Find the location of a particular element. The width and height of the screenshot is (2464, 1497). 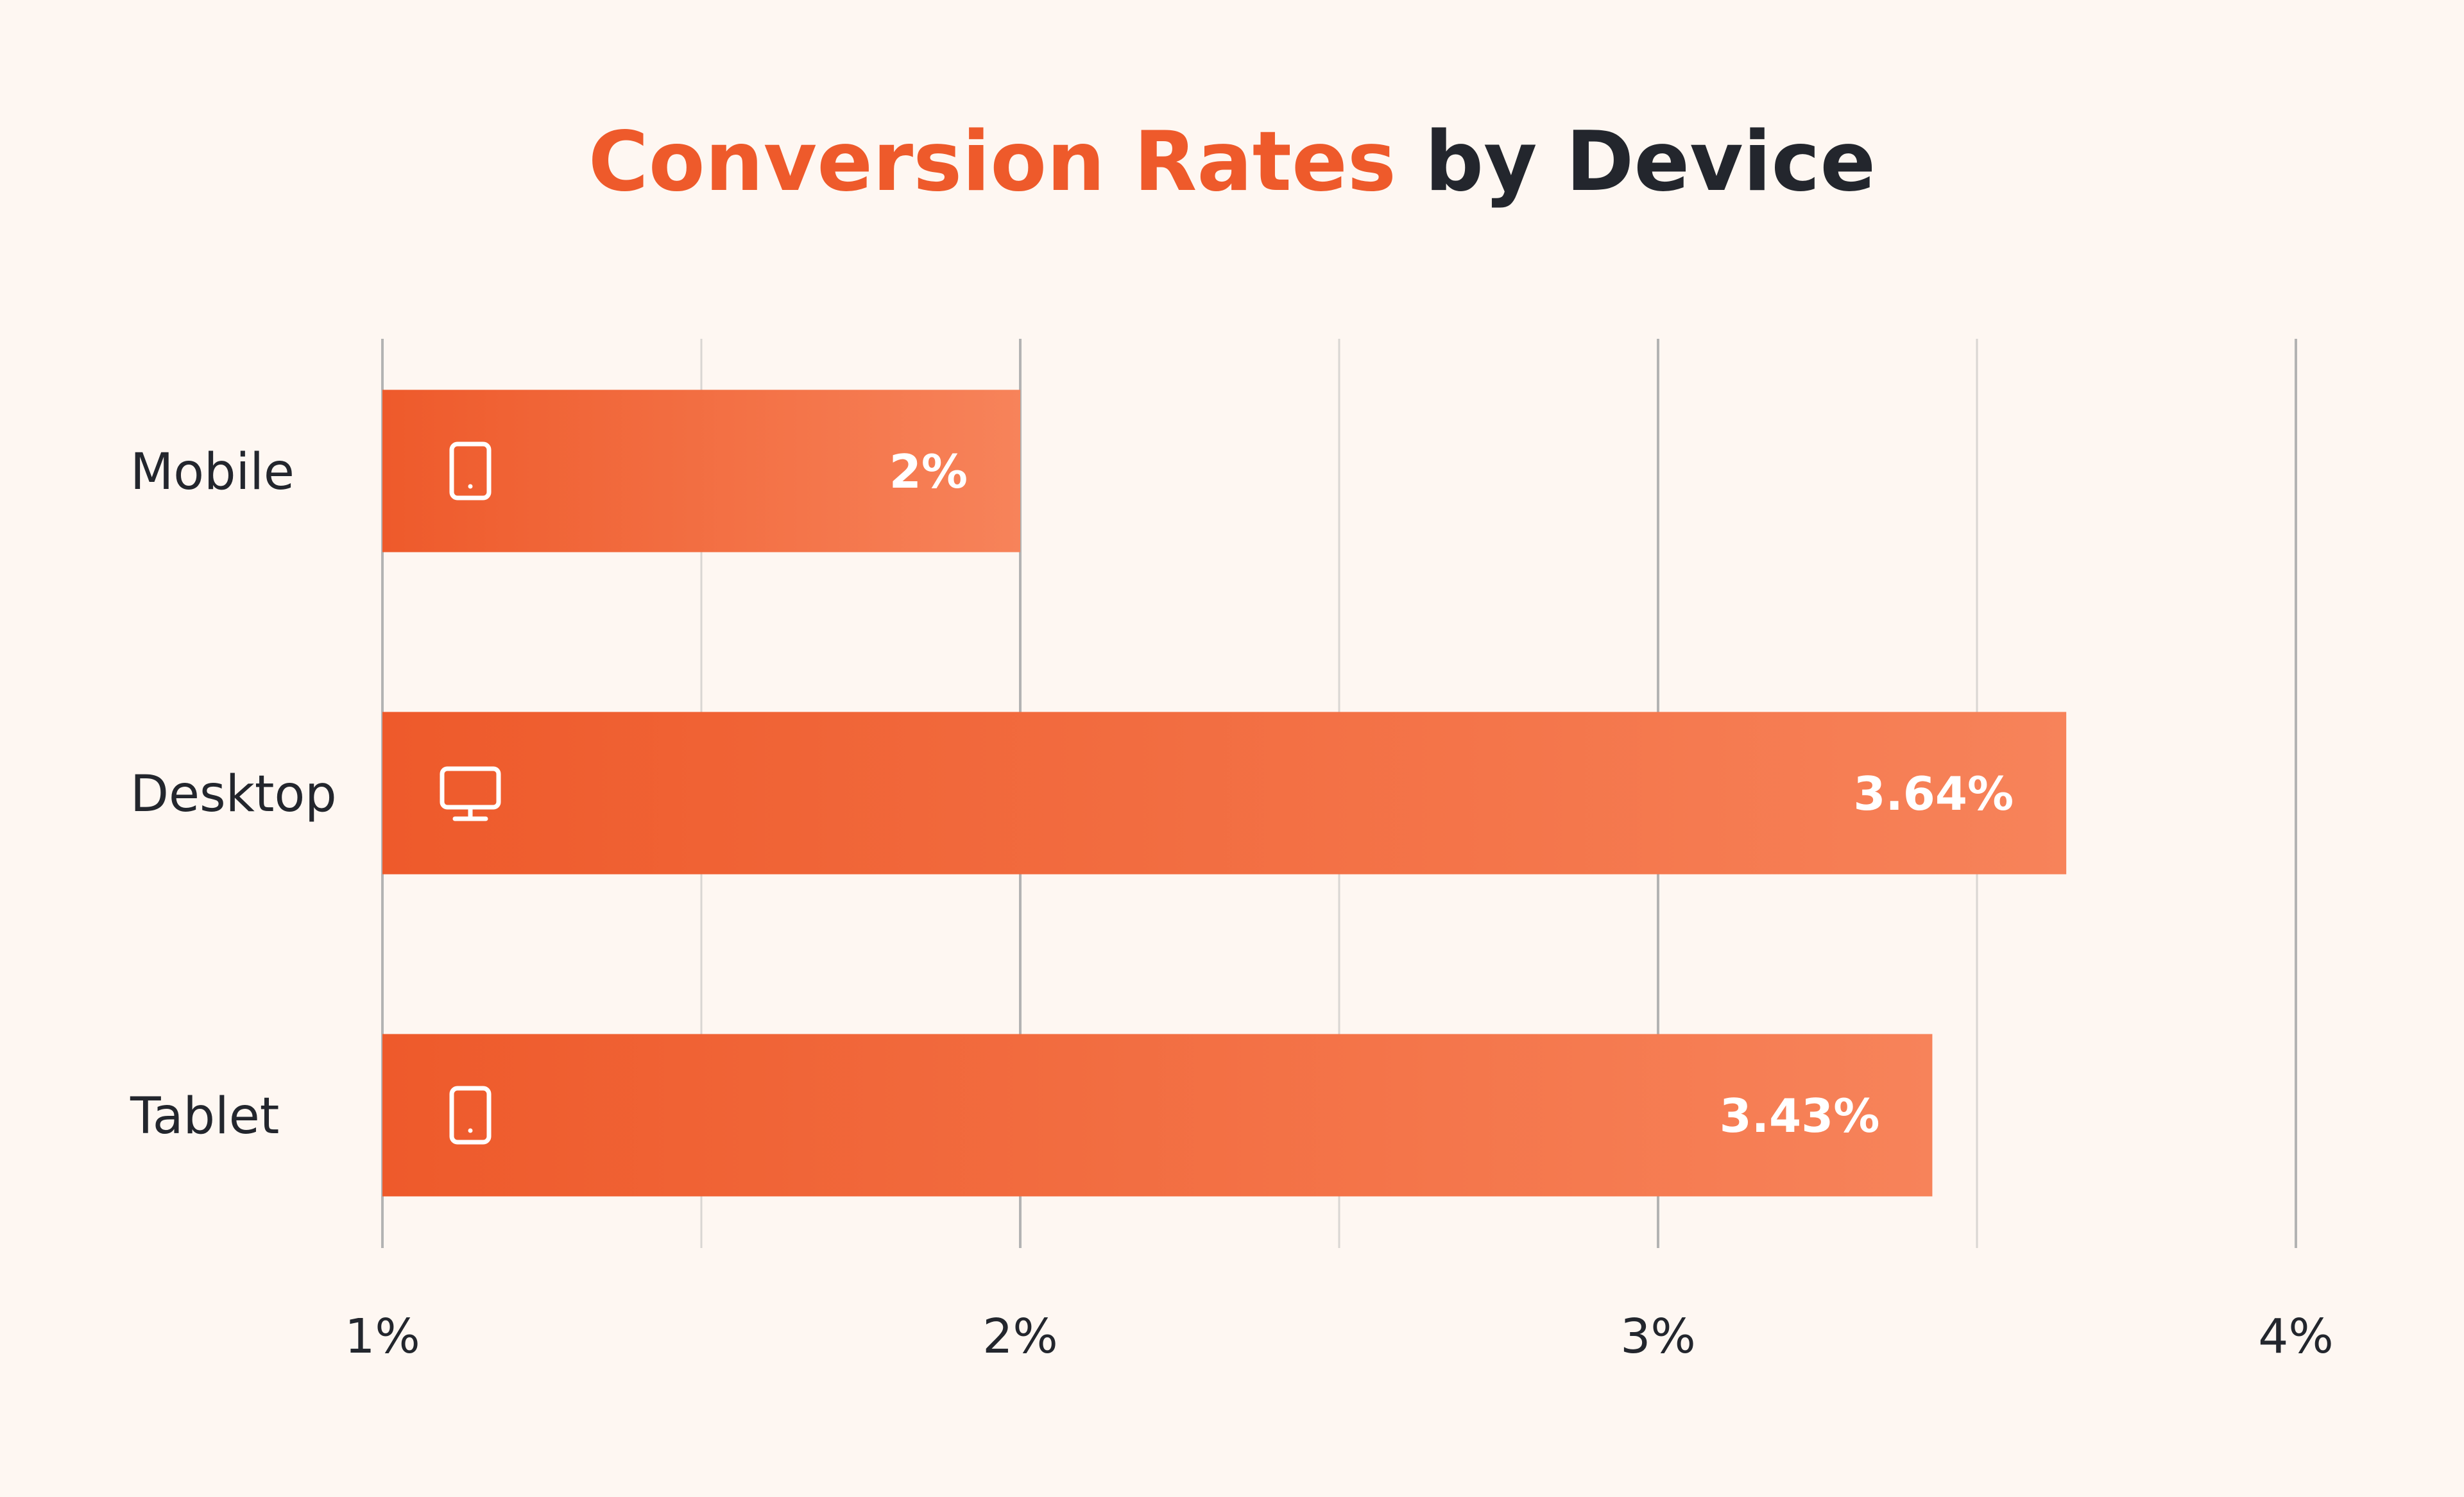

chart-title-highlight: Conversion Rates is located at coordinates (992, 162).